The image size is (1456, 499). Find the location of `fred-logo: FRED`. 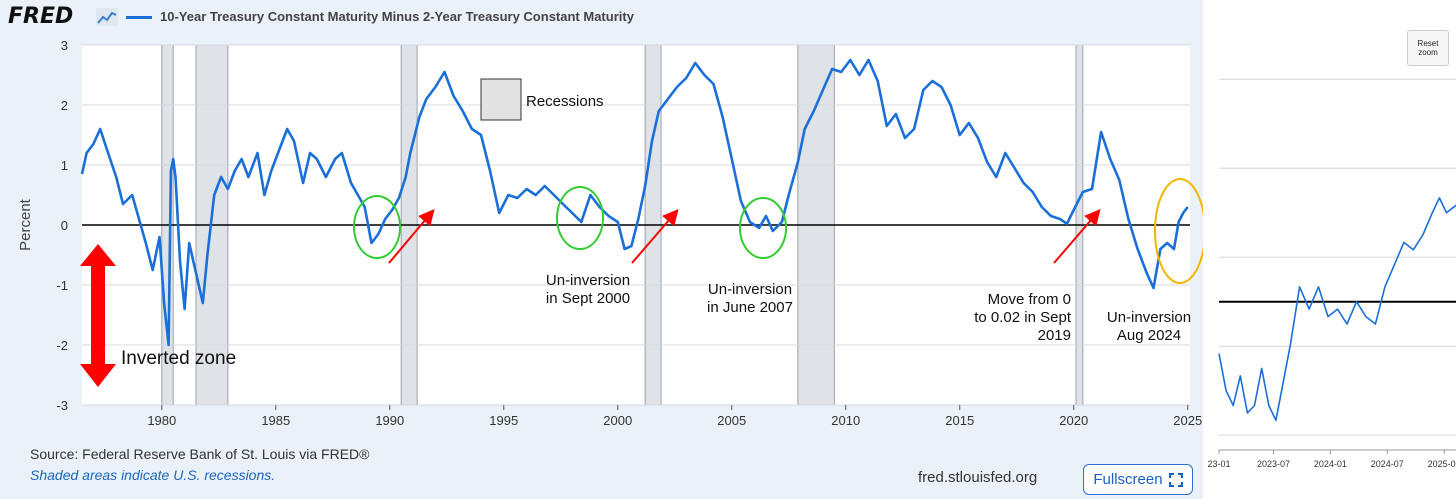

fred-logo: FRED is located at coordinates (41, 16).